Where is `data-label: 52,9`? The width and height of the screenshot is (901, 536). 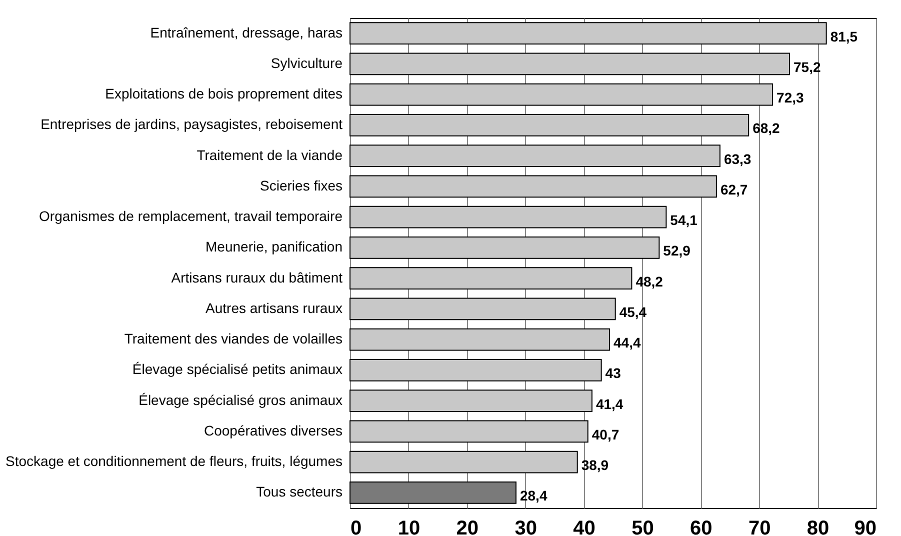
data-label: 52,9 is located at coordinates (677, 250).